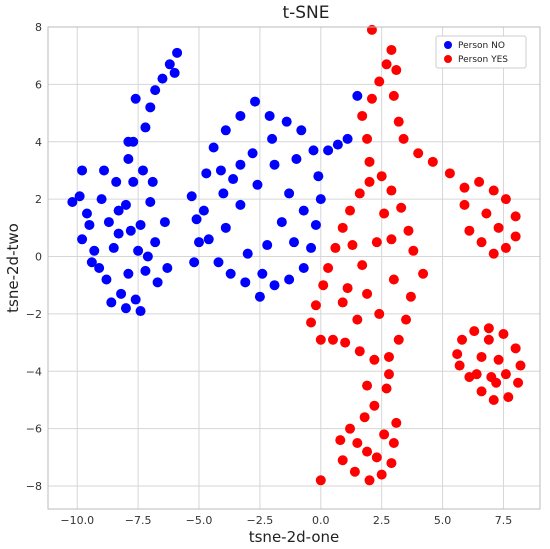 The image size is (550, 549). What do you see at coordinates (504, 520) in the screenshot?
I see `x-tick-label: 7.5` at bounding box center [504, 520].